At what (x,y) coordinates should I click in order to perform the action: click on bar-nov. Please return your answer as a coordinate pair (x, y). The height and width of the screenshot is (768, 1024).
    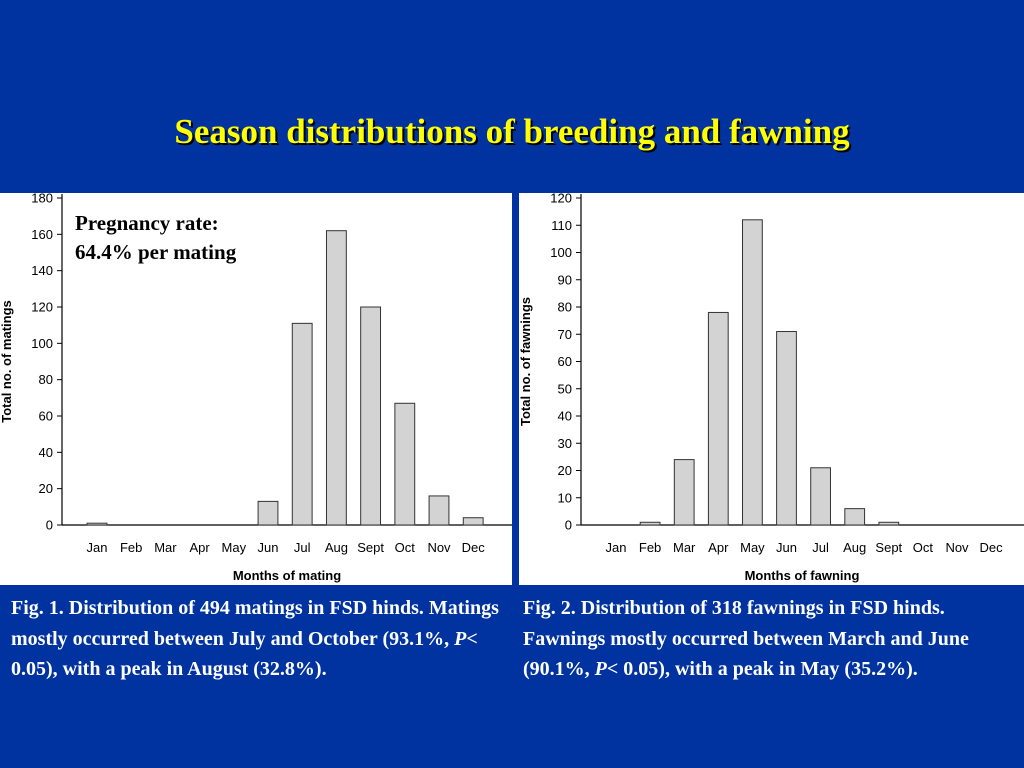
    Looking at the image, I should click on (439, 510).